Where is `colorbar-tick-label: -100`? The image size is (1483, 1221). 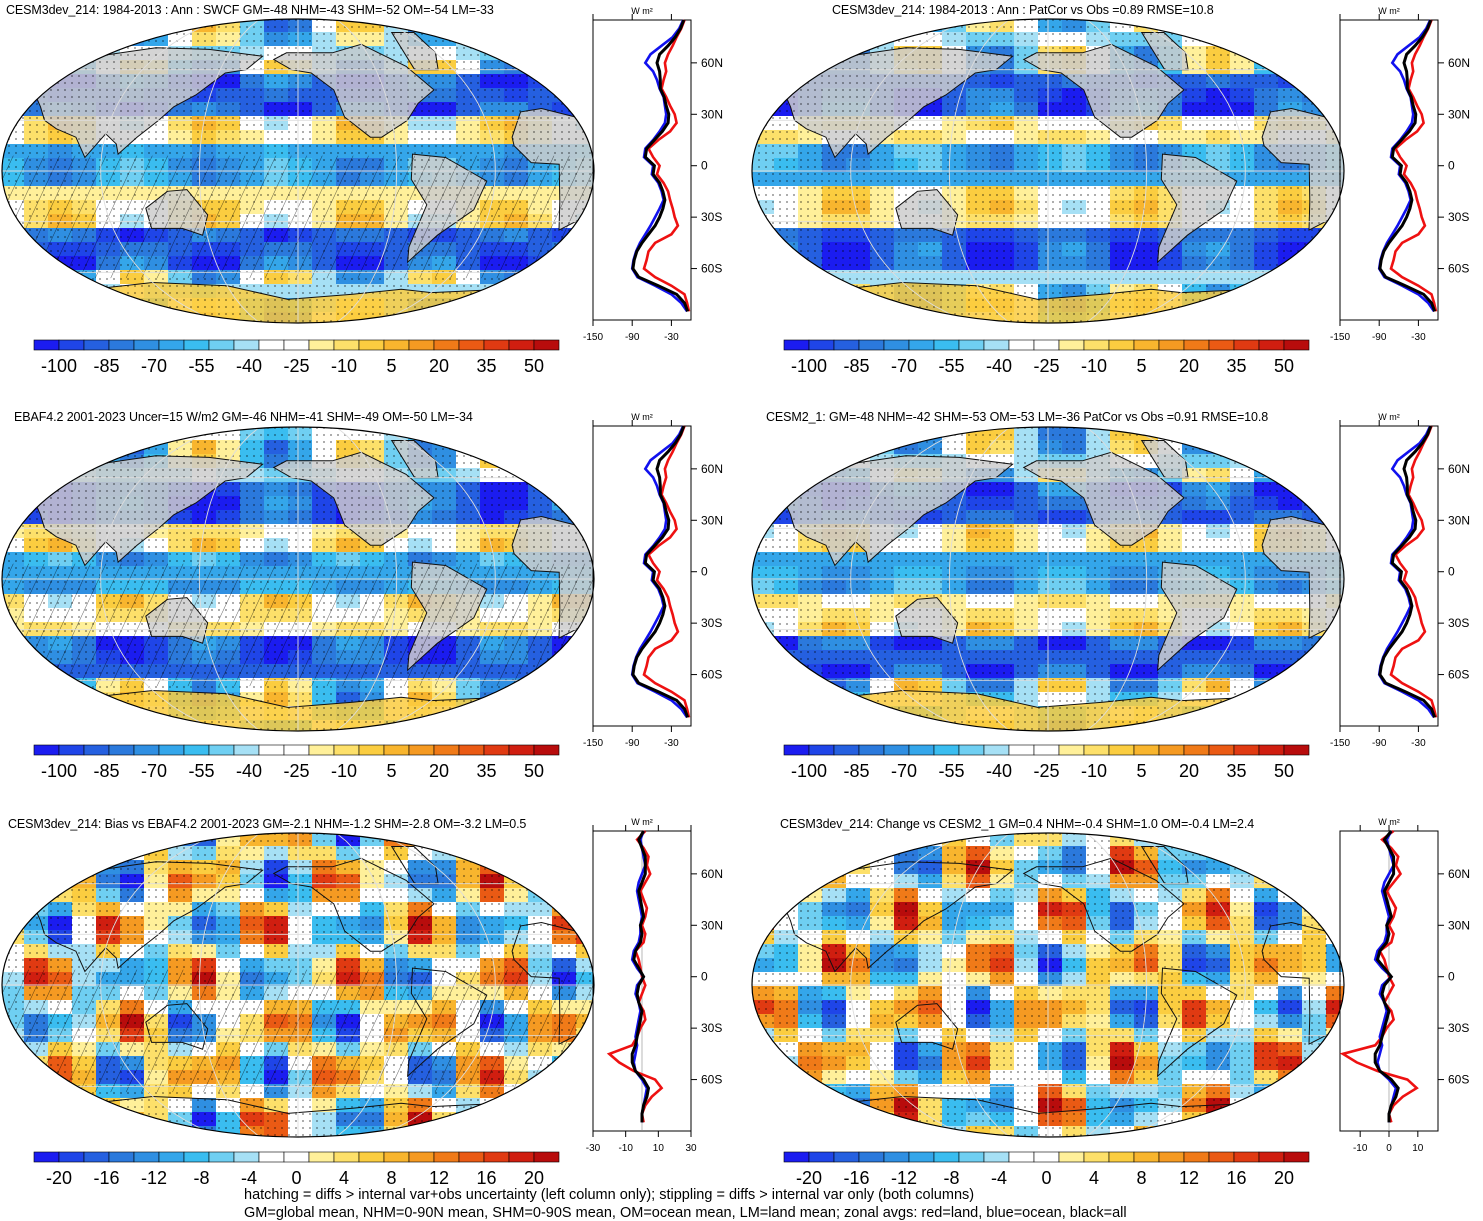 colorbar-tick-label: -100 is located at coordinates (809, 771).